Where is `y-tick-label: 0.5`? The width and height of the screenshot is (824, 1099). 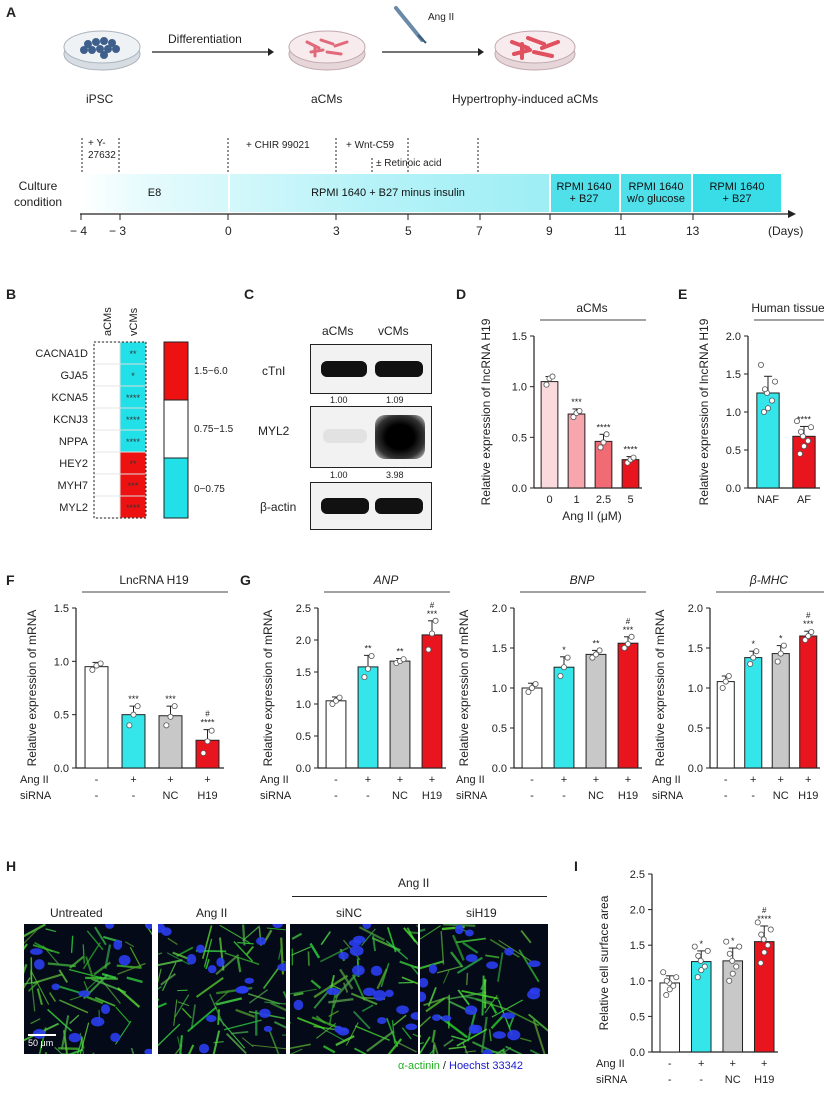
y-tick-label: 0.5 is located at coordinates (303, 737).